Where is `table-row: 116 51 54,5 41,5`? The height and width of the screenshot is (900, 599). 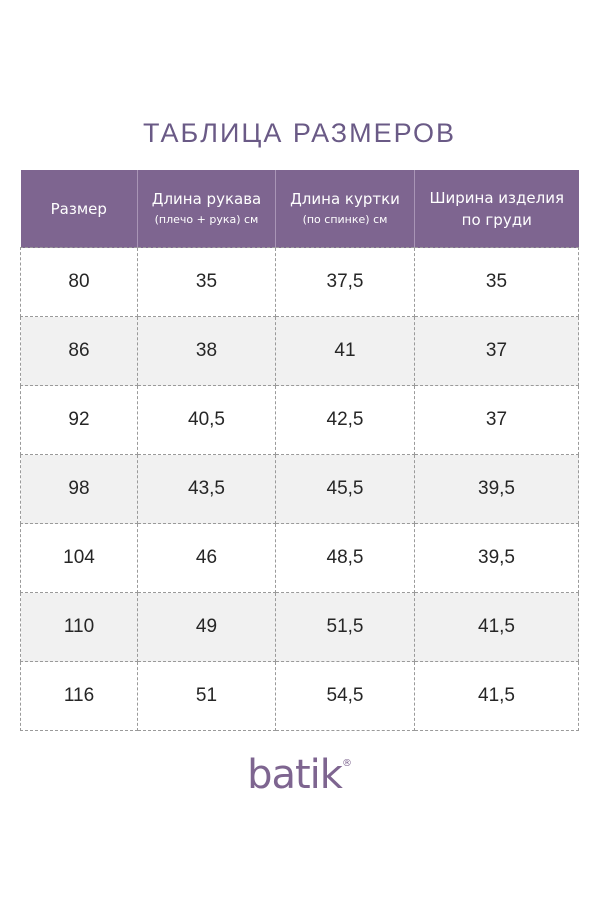 table-row: 116 51 54,5 41,5 is located at coordinates (299, 696).